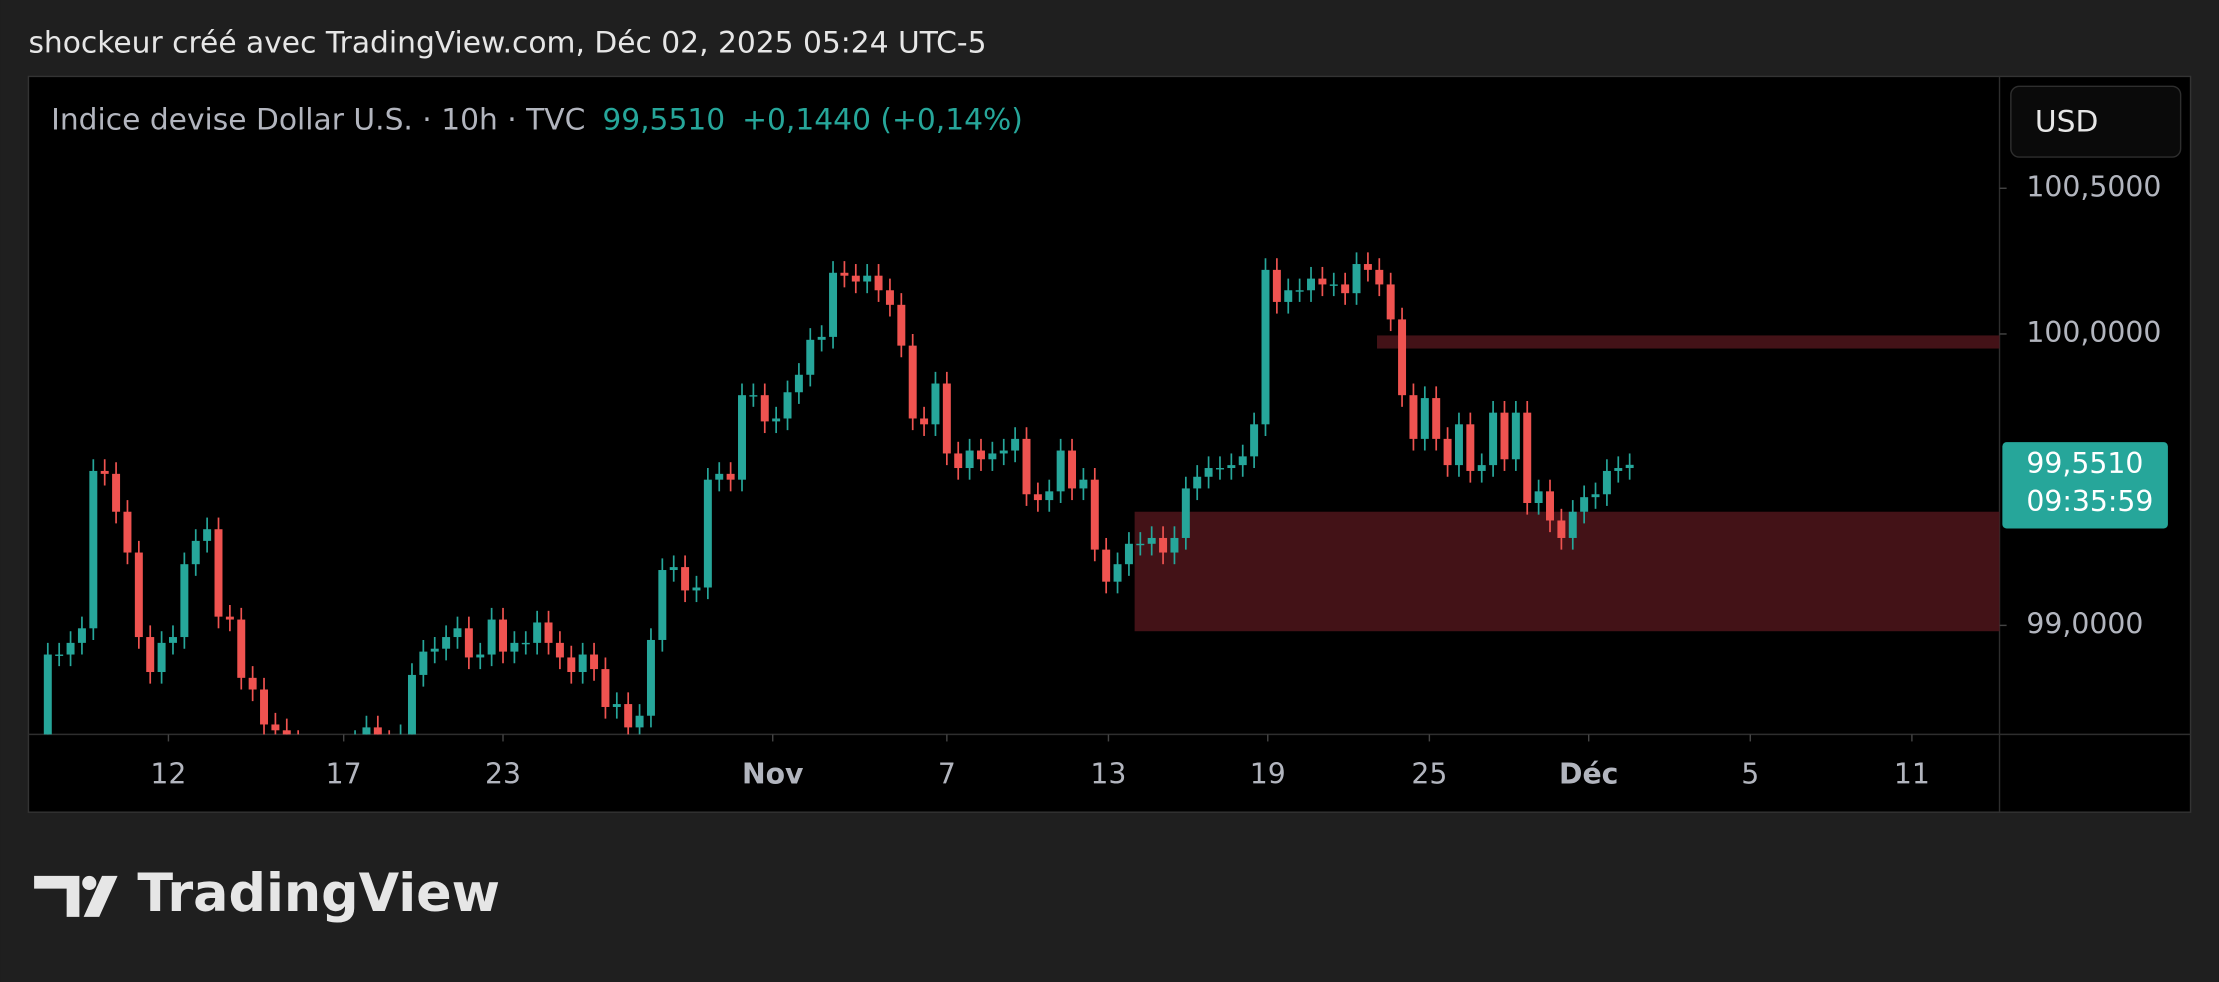 The width and height of the screenshot is (2219, 982). I want to click on x-tick-label: 11, so click(1912, 773).